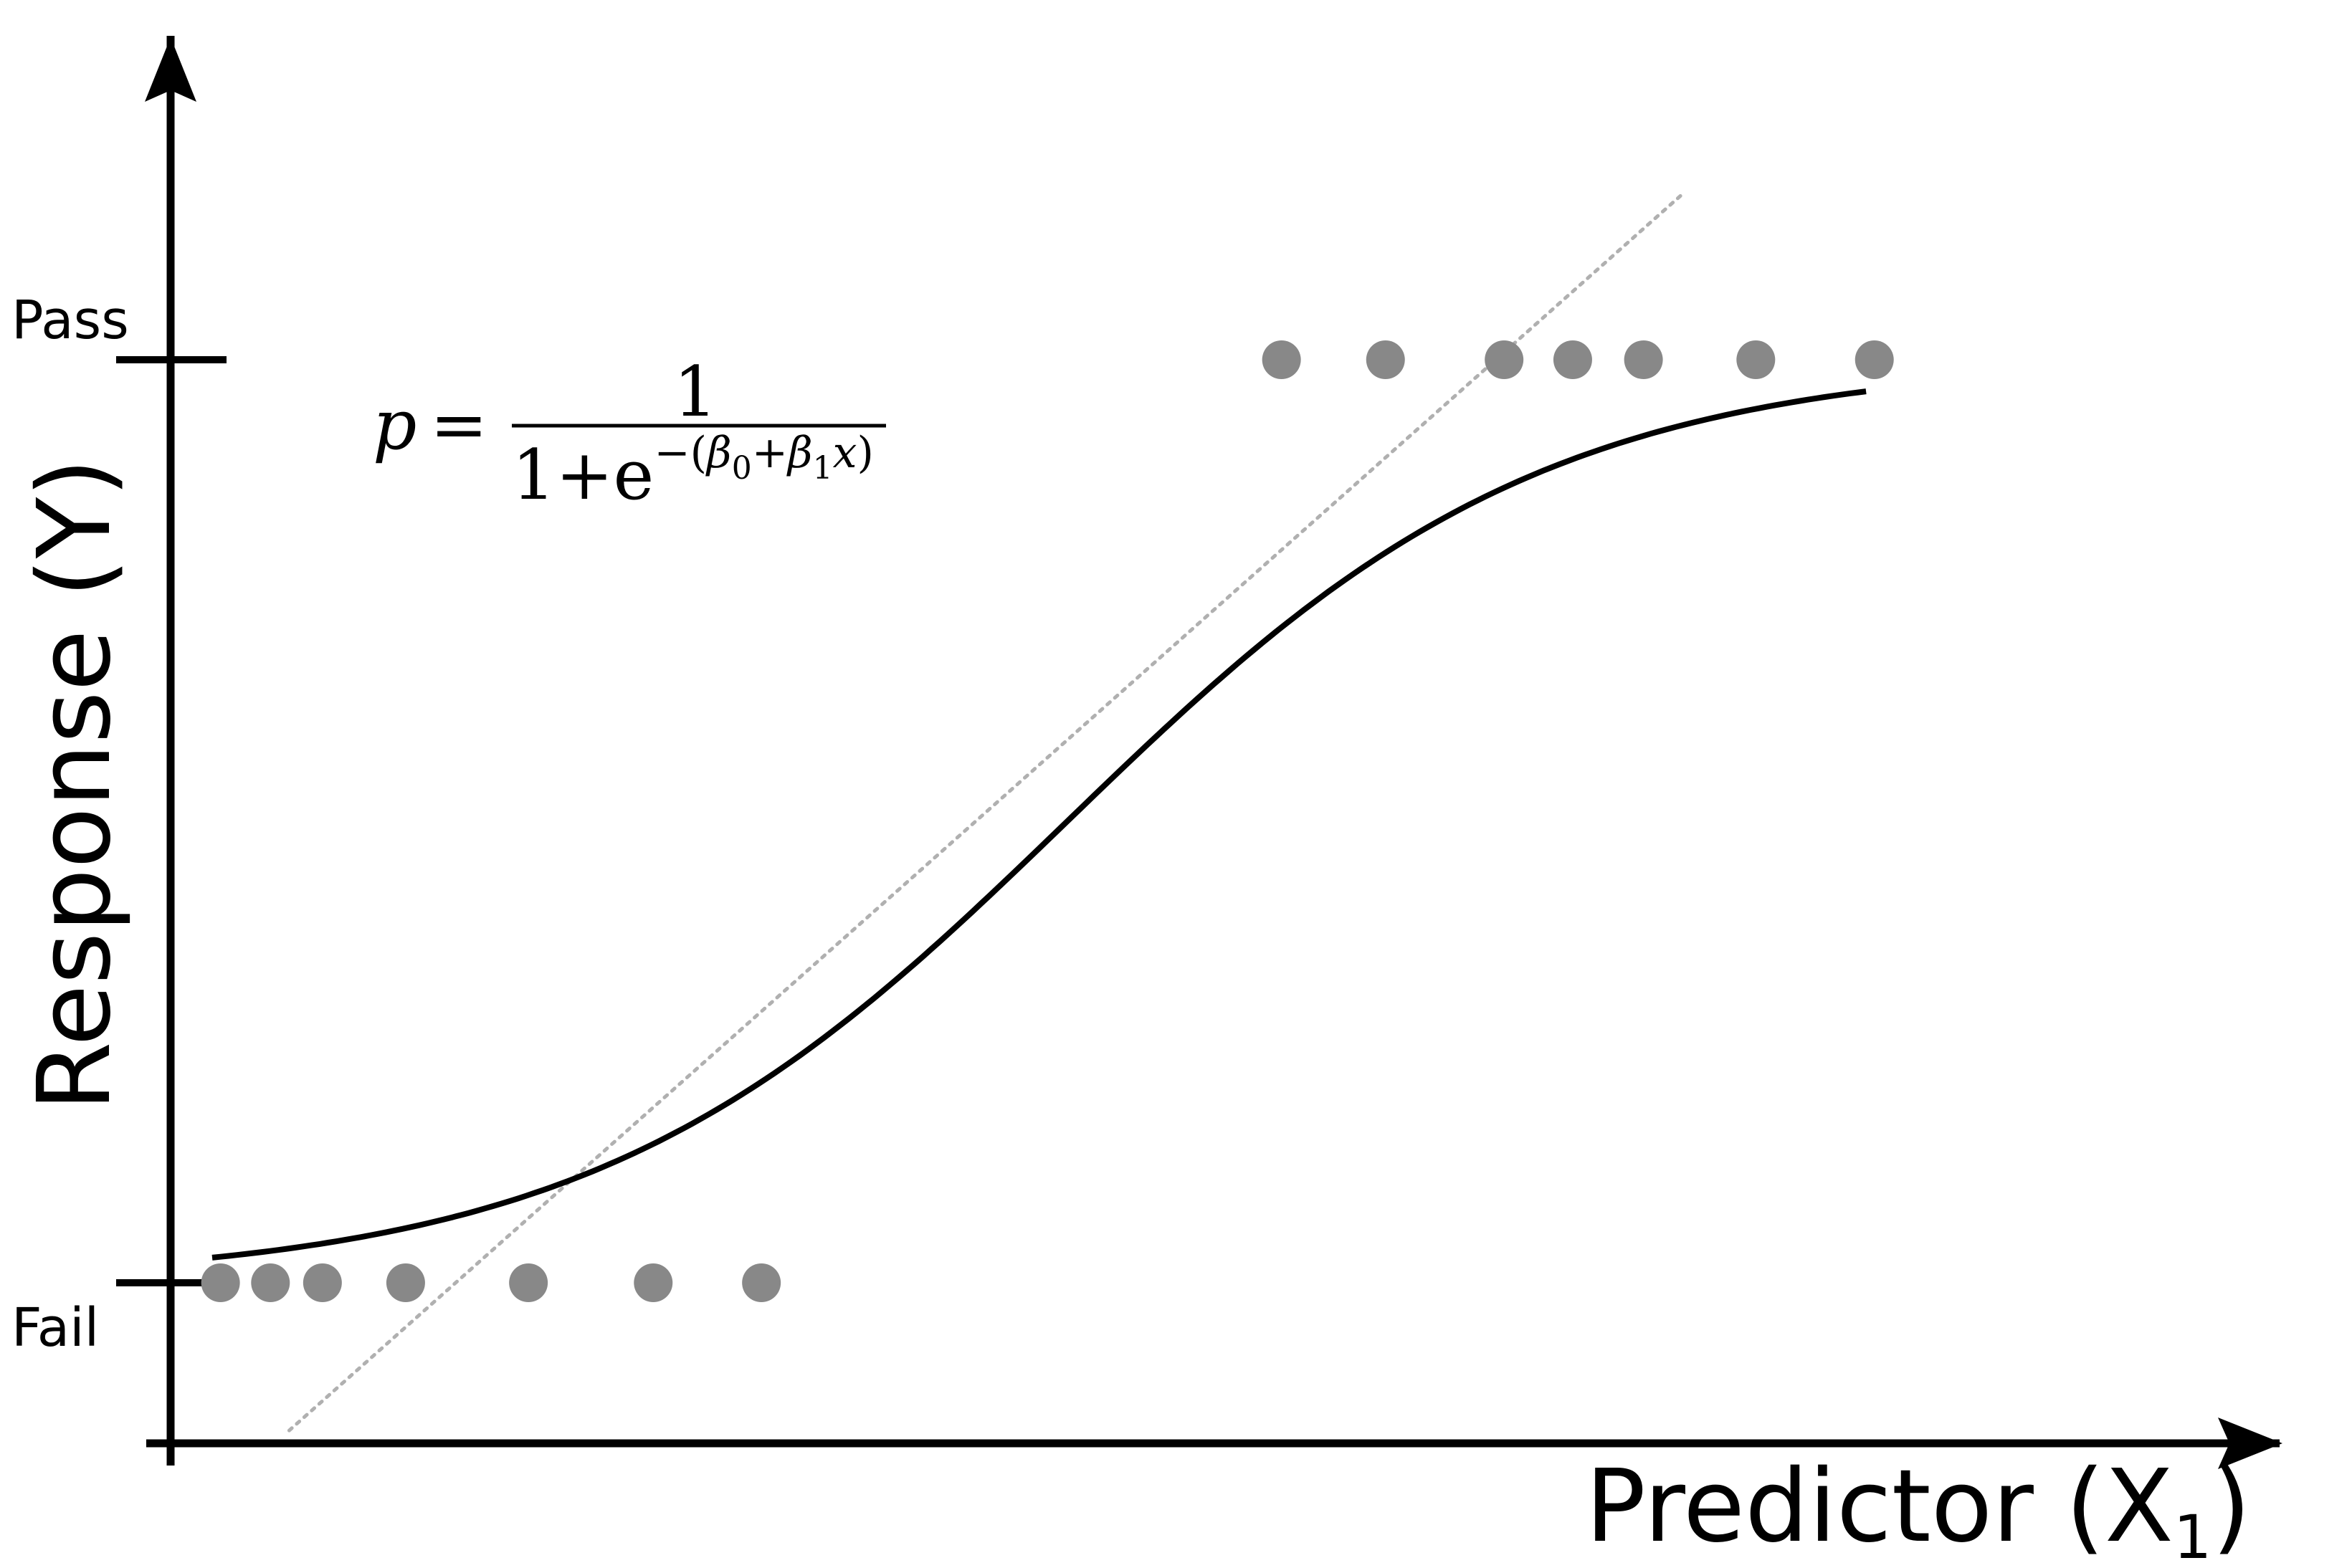 Image resolution: width=2352 pixels, height=1568 pixels. What do you see at coordinates (170, 69) in the screenshot?
I see `y-axis-arrow-icon` at bounding box center [170, 69].